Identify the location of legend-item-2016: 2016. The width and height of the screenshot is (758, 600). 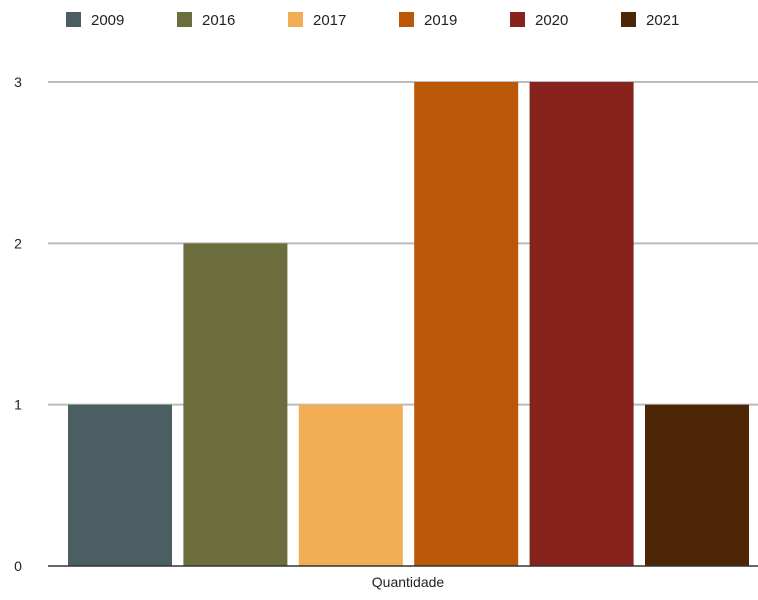
(206, 20).